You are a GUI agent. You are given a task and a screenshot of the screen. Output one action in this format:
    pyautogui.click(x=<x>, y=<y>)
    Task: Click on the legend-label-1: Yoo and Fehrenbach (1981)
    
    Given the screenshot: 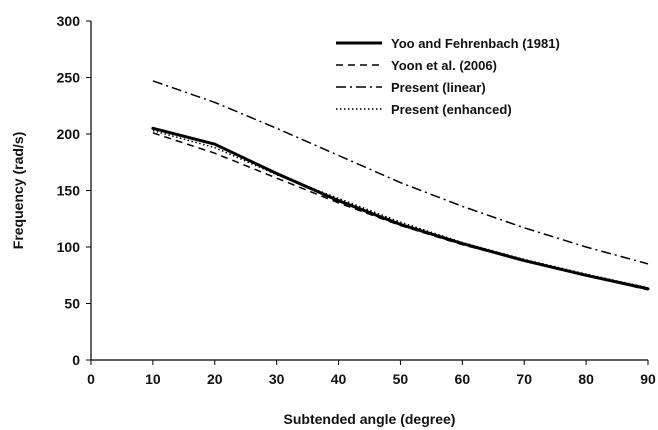 What is the action you would take?
    pyautogui.click(x=475, y=43)
    